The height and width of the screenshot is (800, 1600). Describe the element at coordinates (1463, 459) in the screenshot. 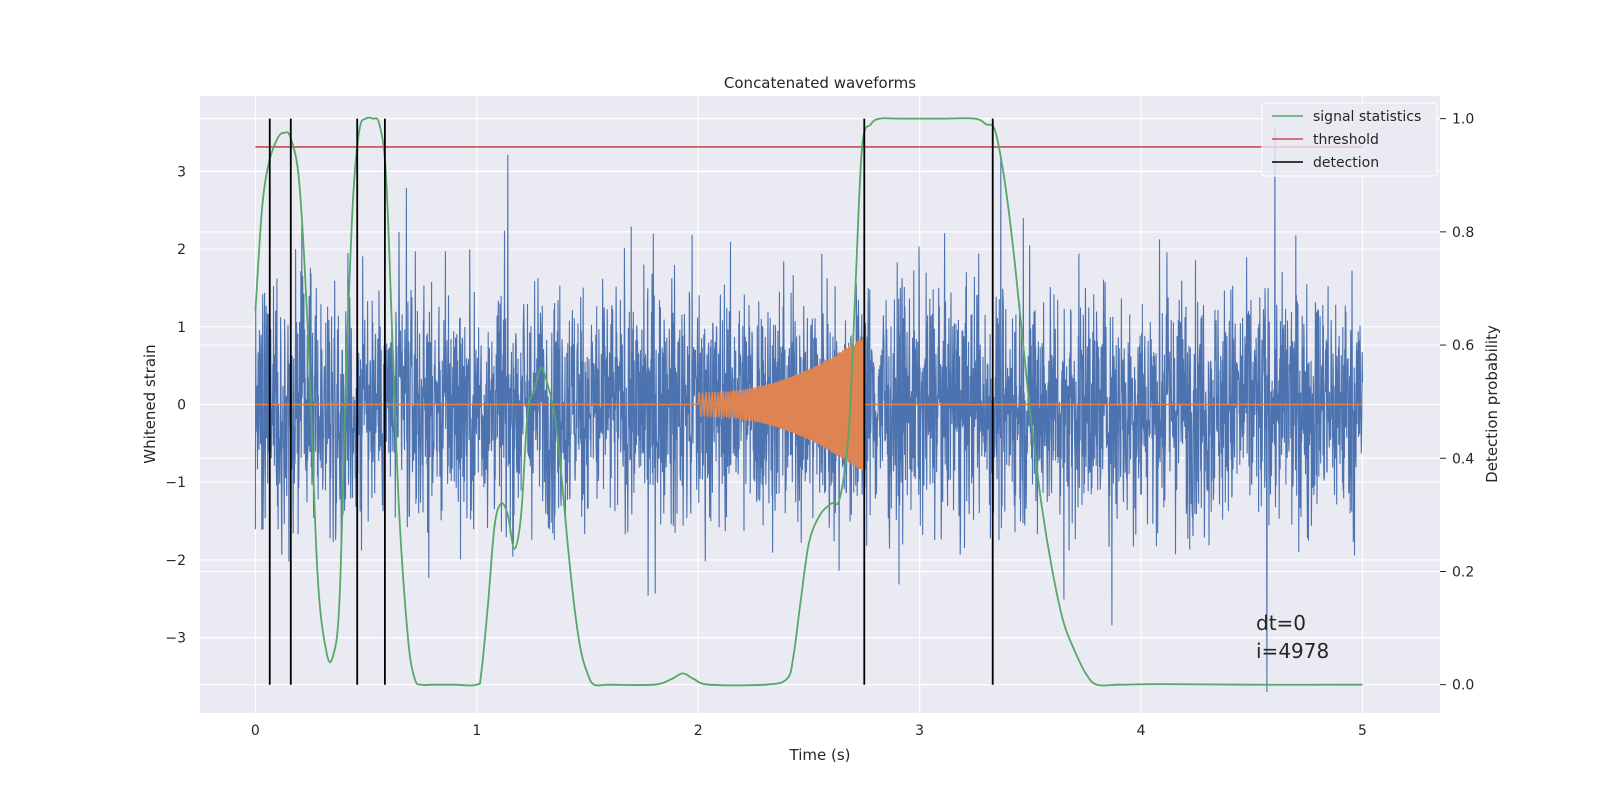

I see `y2-tick-label-2: 0.4` at that location.